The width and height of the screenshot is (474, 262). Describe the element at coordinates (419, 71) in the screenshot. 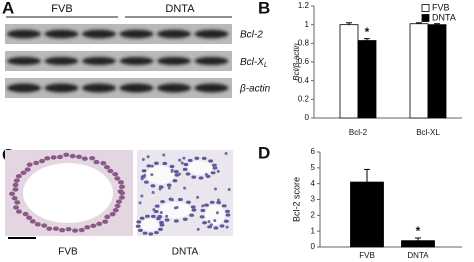

I see `bar` at that location.